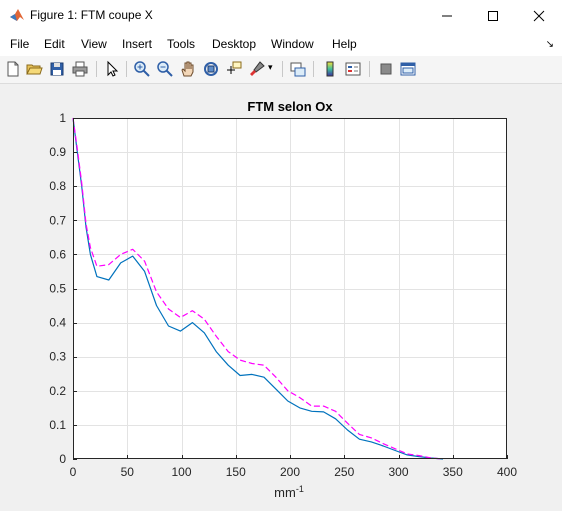  I want to click on menu-view: View, so click(94, 44).